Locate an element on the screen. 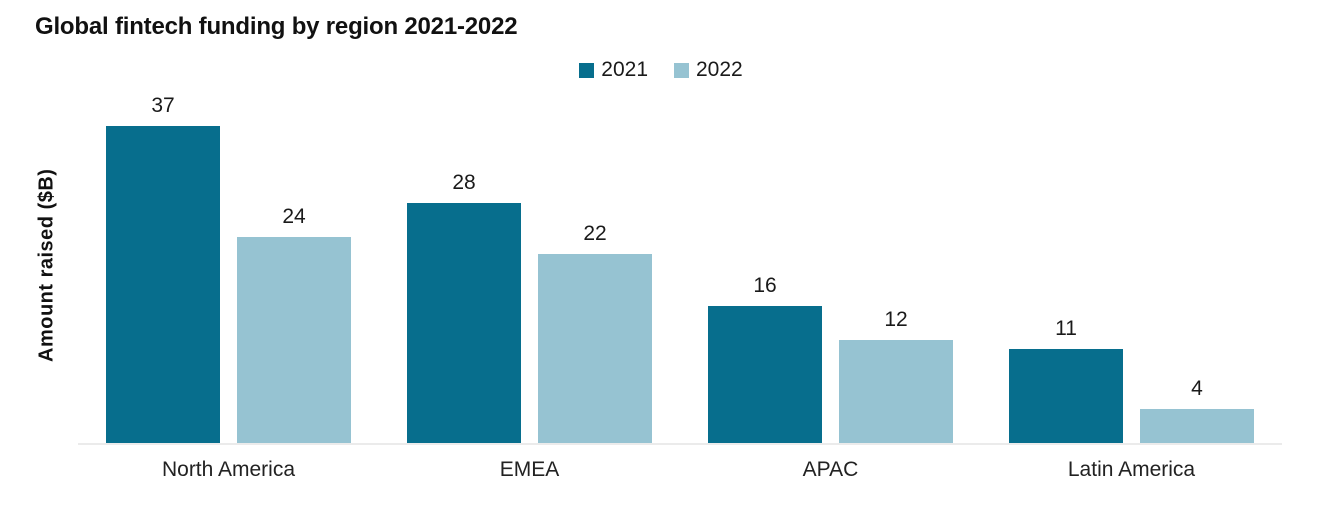 This screenshot has width=1322, height=524. bar-value-label: 22 is located at coordinates (595, 233).